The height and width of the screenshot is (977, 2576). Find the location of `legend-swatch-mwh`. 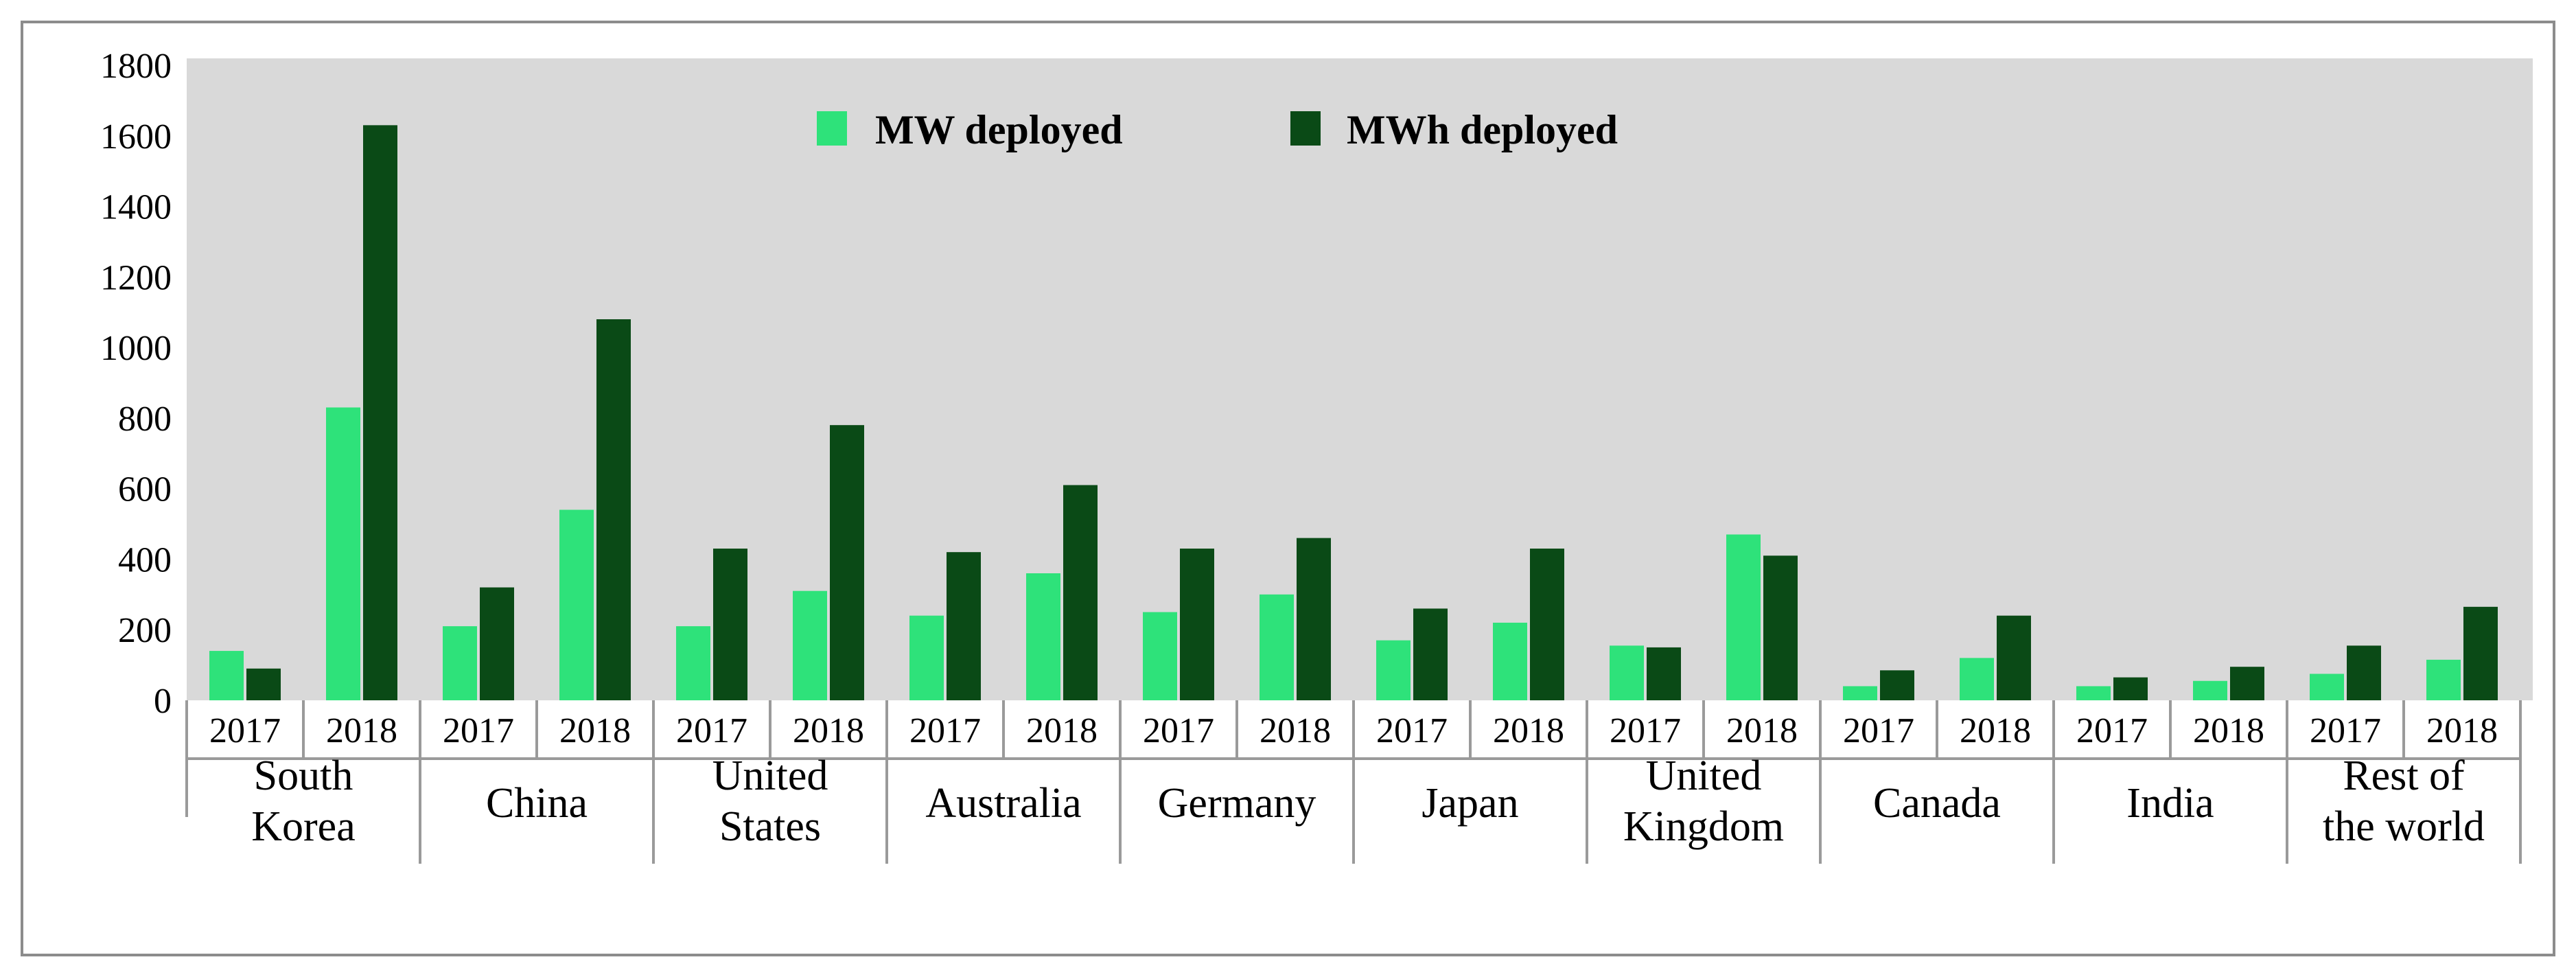

legend-swatch-mwh is located at coordinates (1305, 128).